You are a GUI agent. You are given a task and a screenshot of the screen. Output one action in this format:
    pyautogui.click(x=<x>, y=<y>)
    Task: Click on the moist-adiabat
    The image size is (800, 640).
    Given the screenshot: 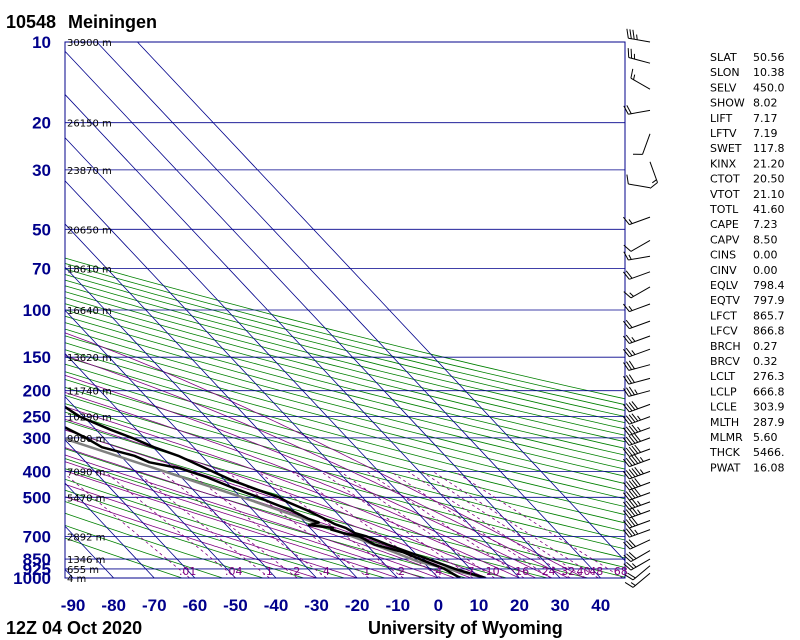 What is the action you would take?
    pyautogui.click(x=191, y=537)
    